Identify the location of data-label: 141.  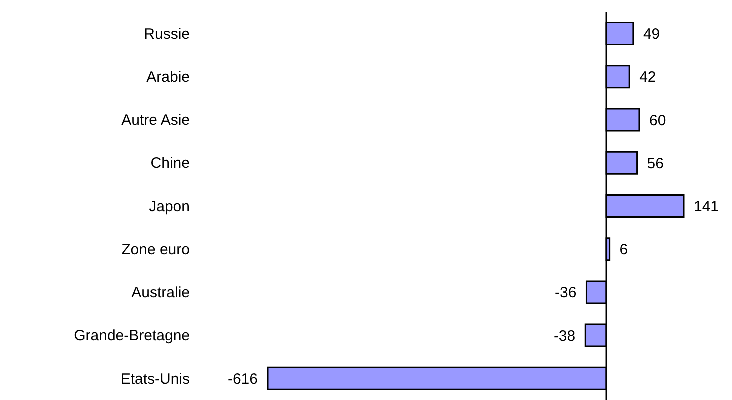
(707, 207).